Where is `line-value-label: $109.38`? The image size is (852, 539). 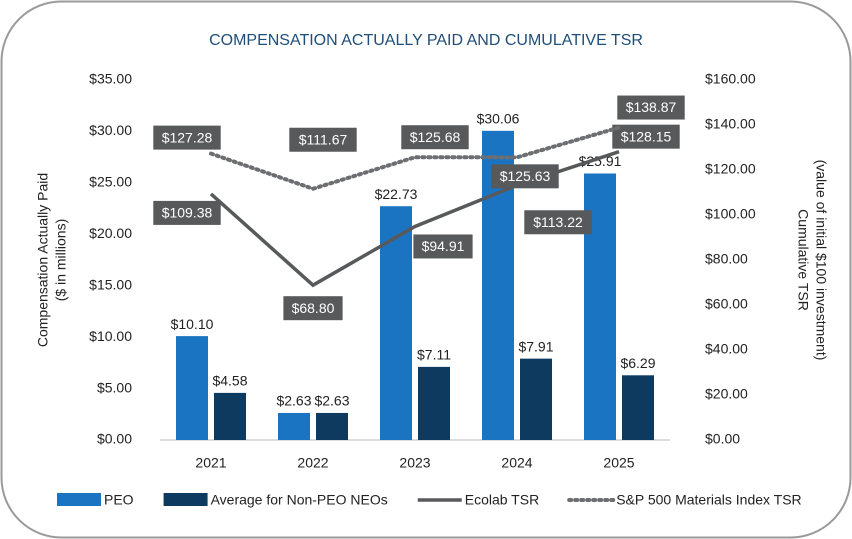
line-value-label: $109.38 is located at coordinates (187, 213).